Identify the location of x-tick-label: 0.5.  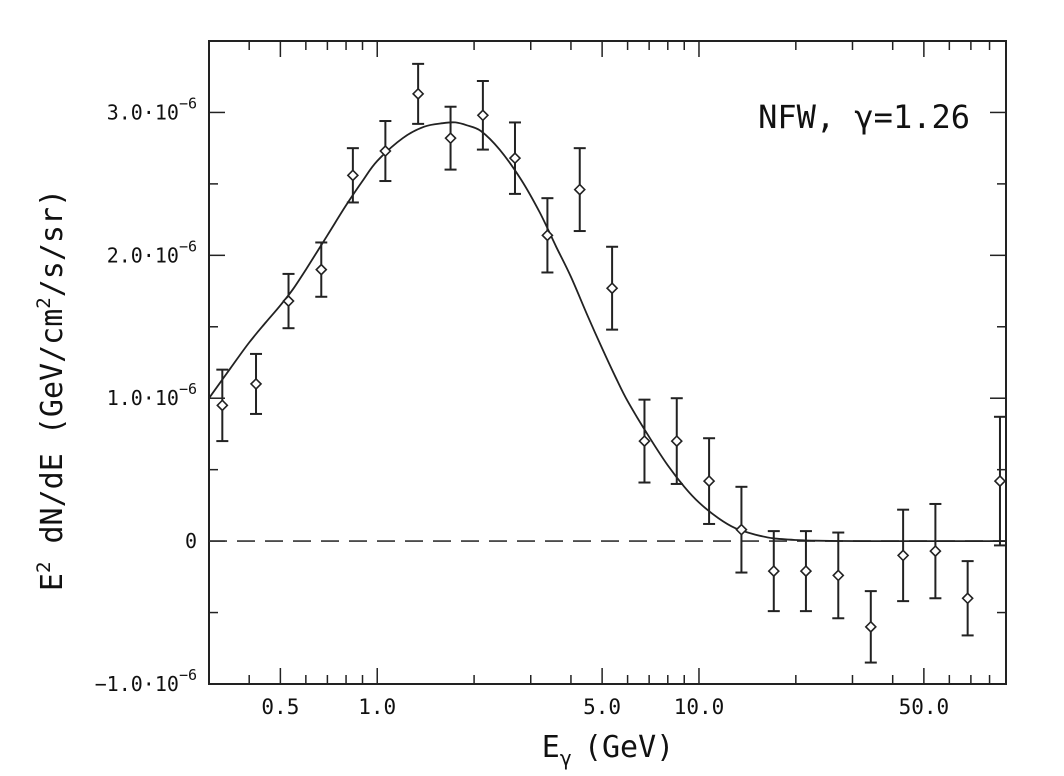
(280, 707).